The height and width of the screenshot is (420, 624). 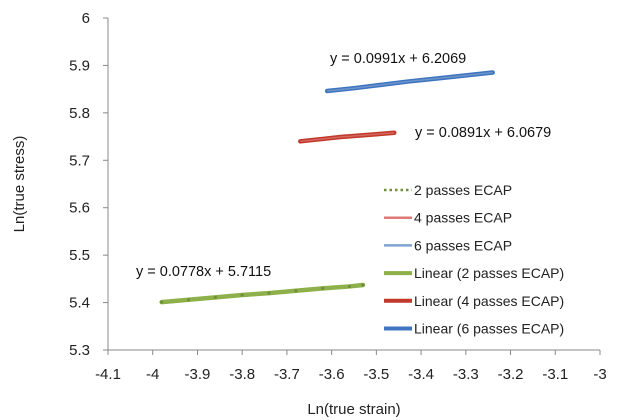 I want to click on x-tick-label: -3.8, so click(x=242, y=374).